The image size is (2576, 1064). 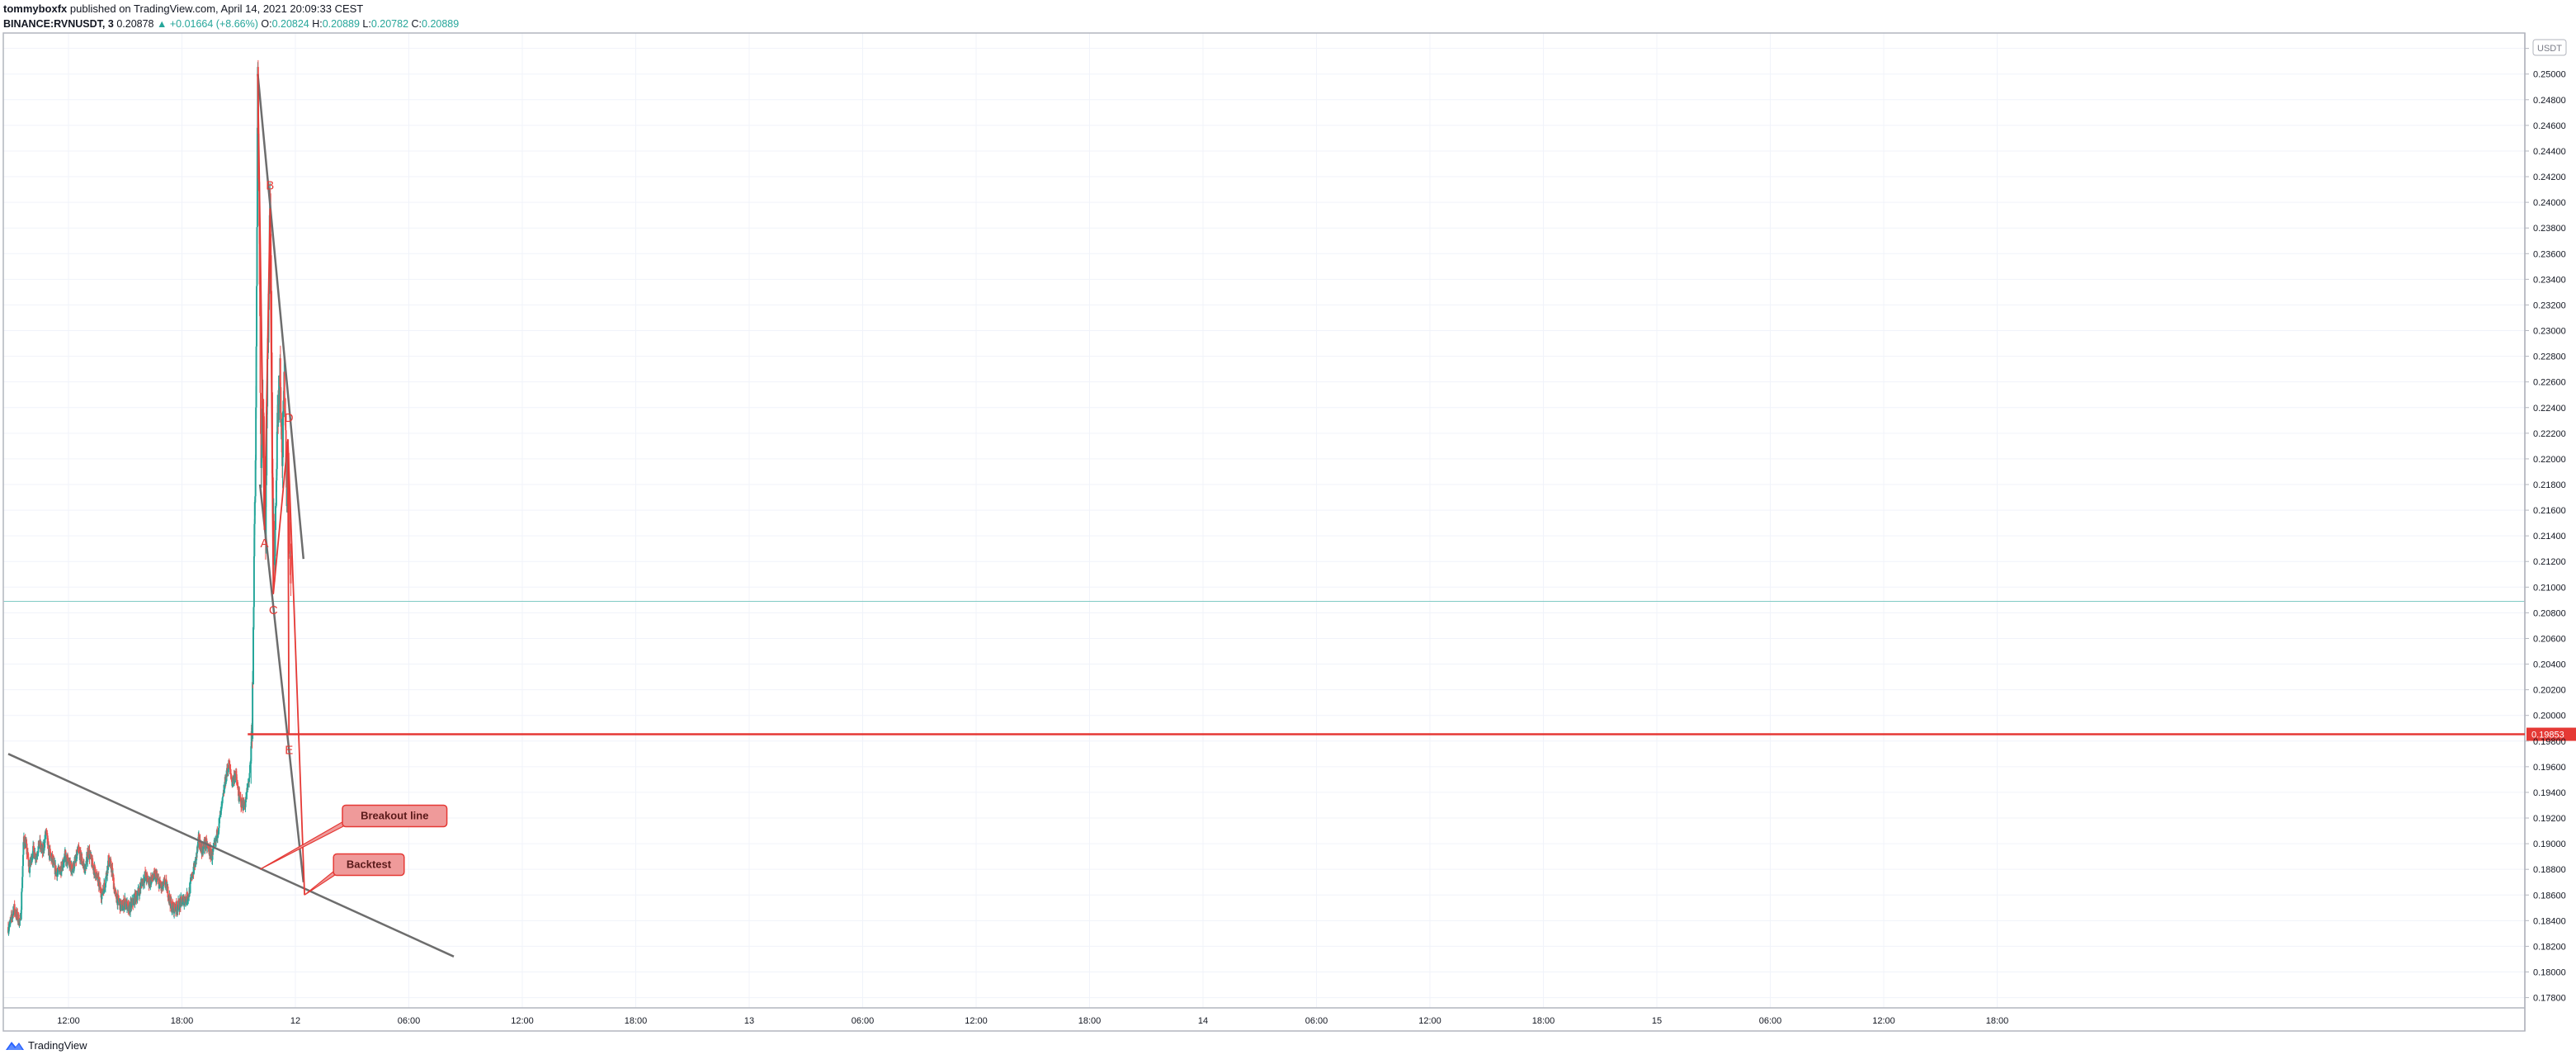 What do you see at coordinates (281, 683) in the screenshot?
I see `channel-lower-line` at bounding box center [281, 683].